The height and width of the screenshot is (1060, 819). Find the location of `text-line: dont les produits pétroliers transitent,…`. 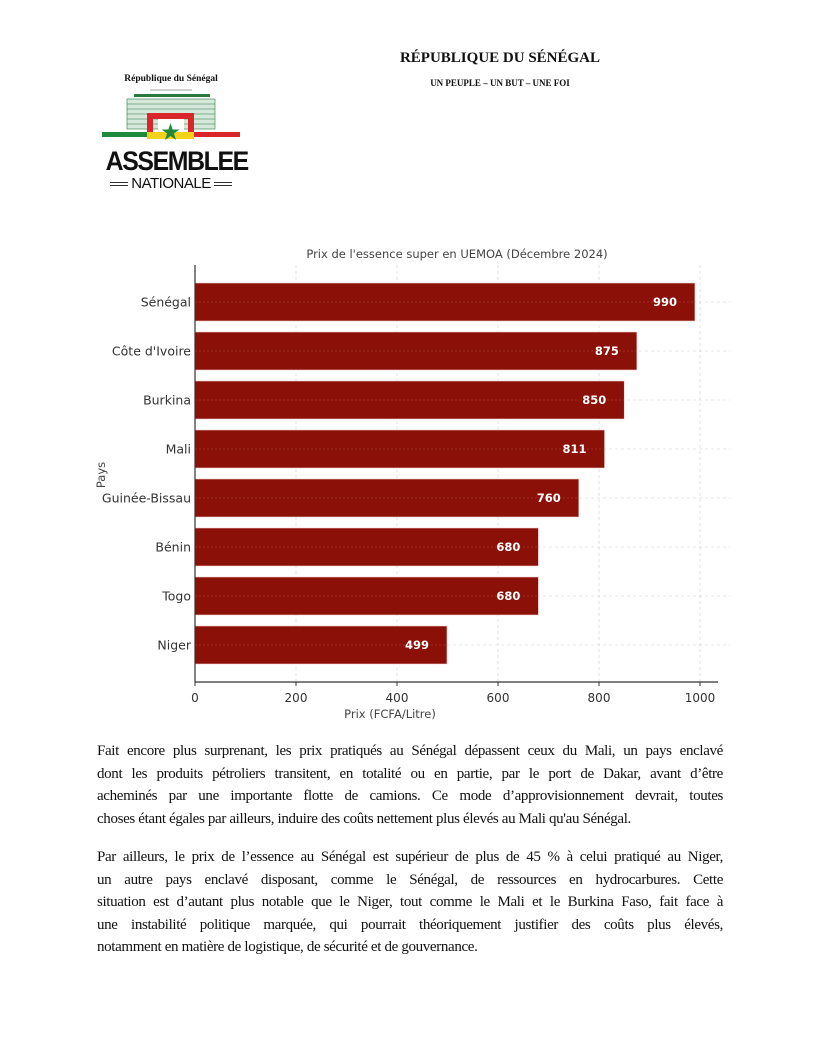

text-line: dont les produits pétroliers transitent,… is located at coordinates (410, 773).